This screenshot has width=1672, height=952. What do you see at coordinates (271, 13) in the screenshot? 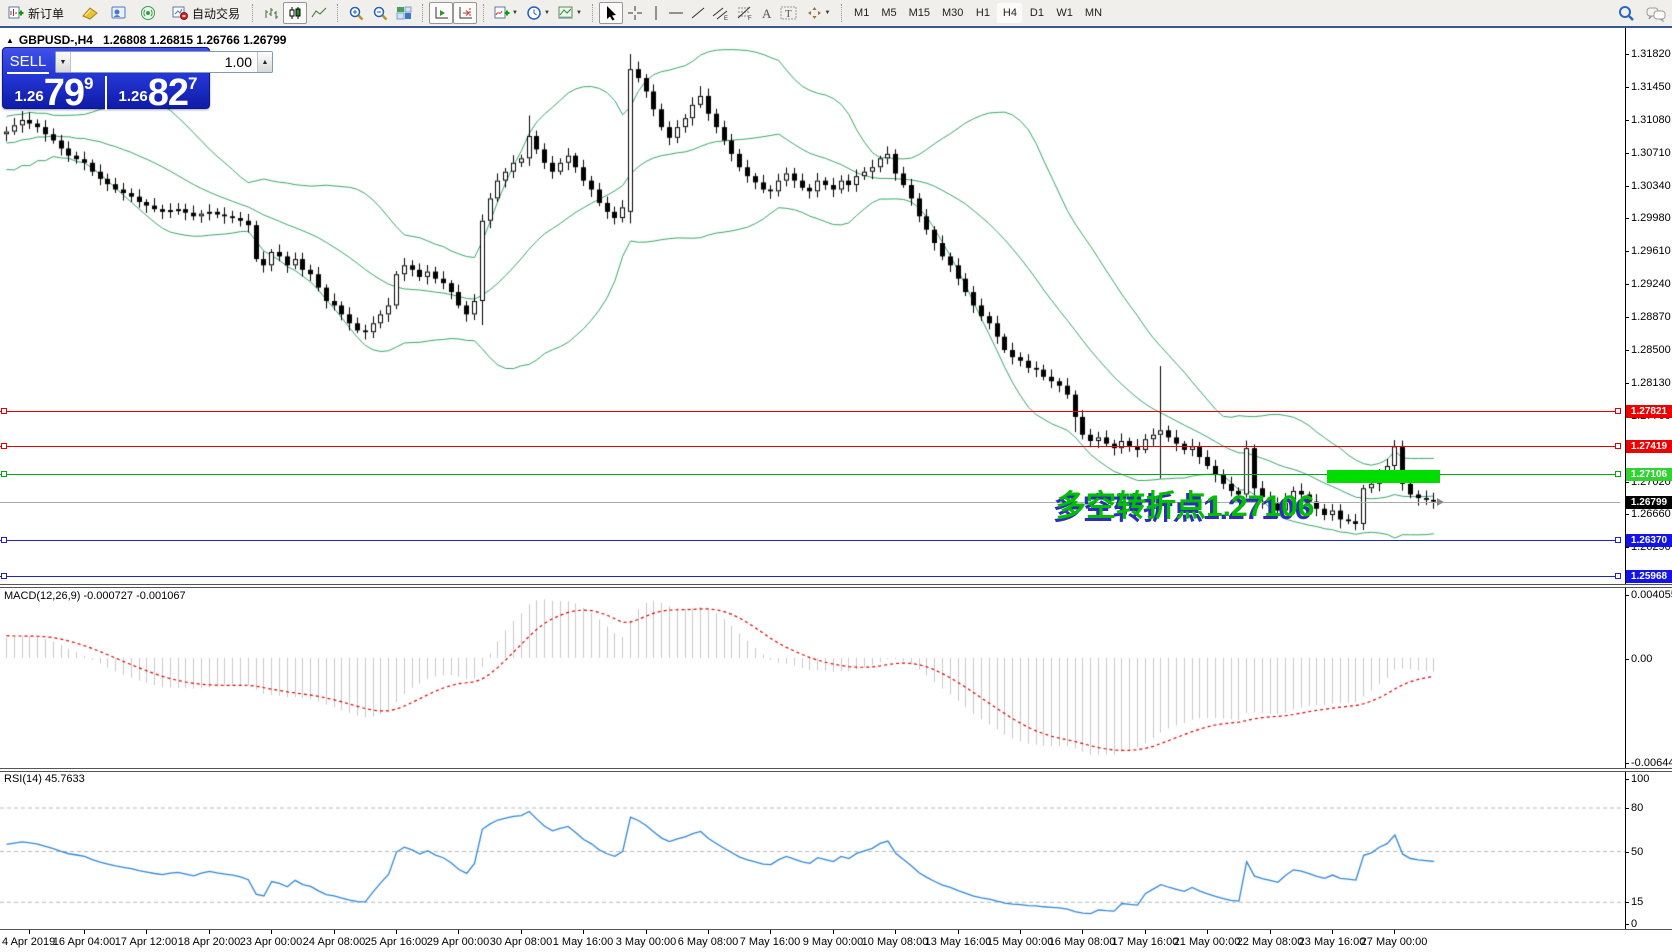
I see `bar-chart-icon` at bounding box center [271, 13].